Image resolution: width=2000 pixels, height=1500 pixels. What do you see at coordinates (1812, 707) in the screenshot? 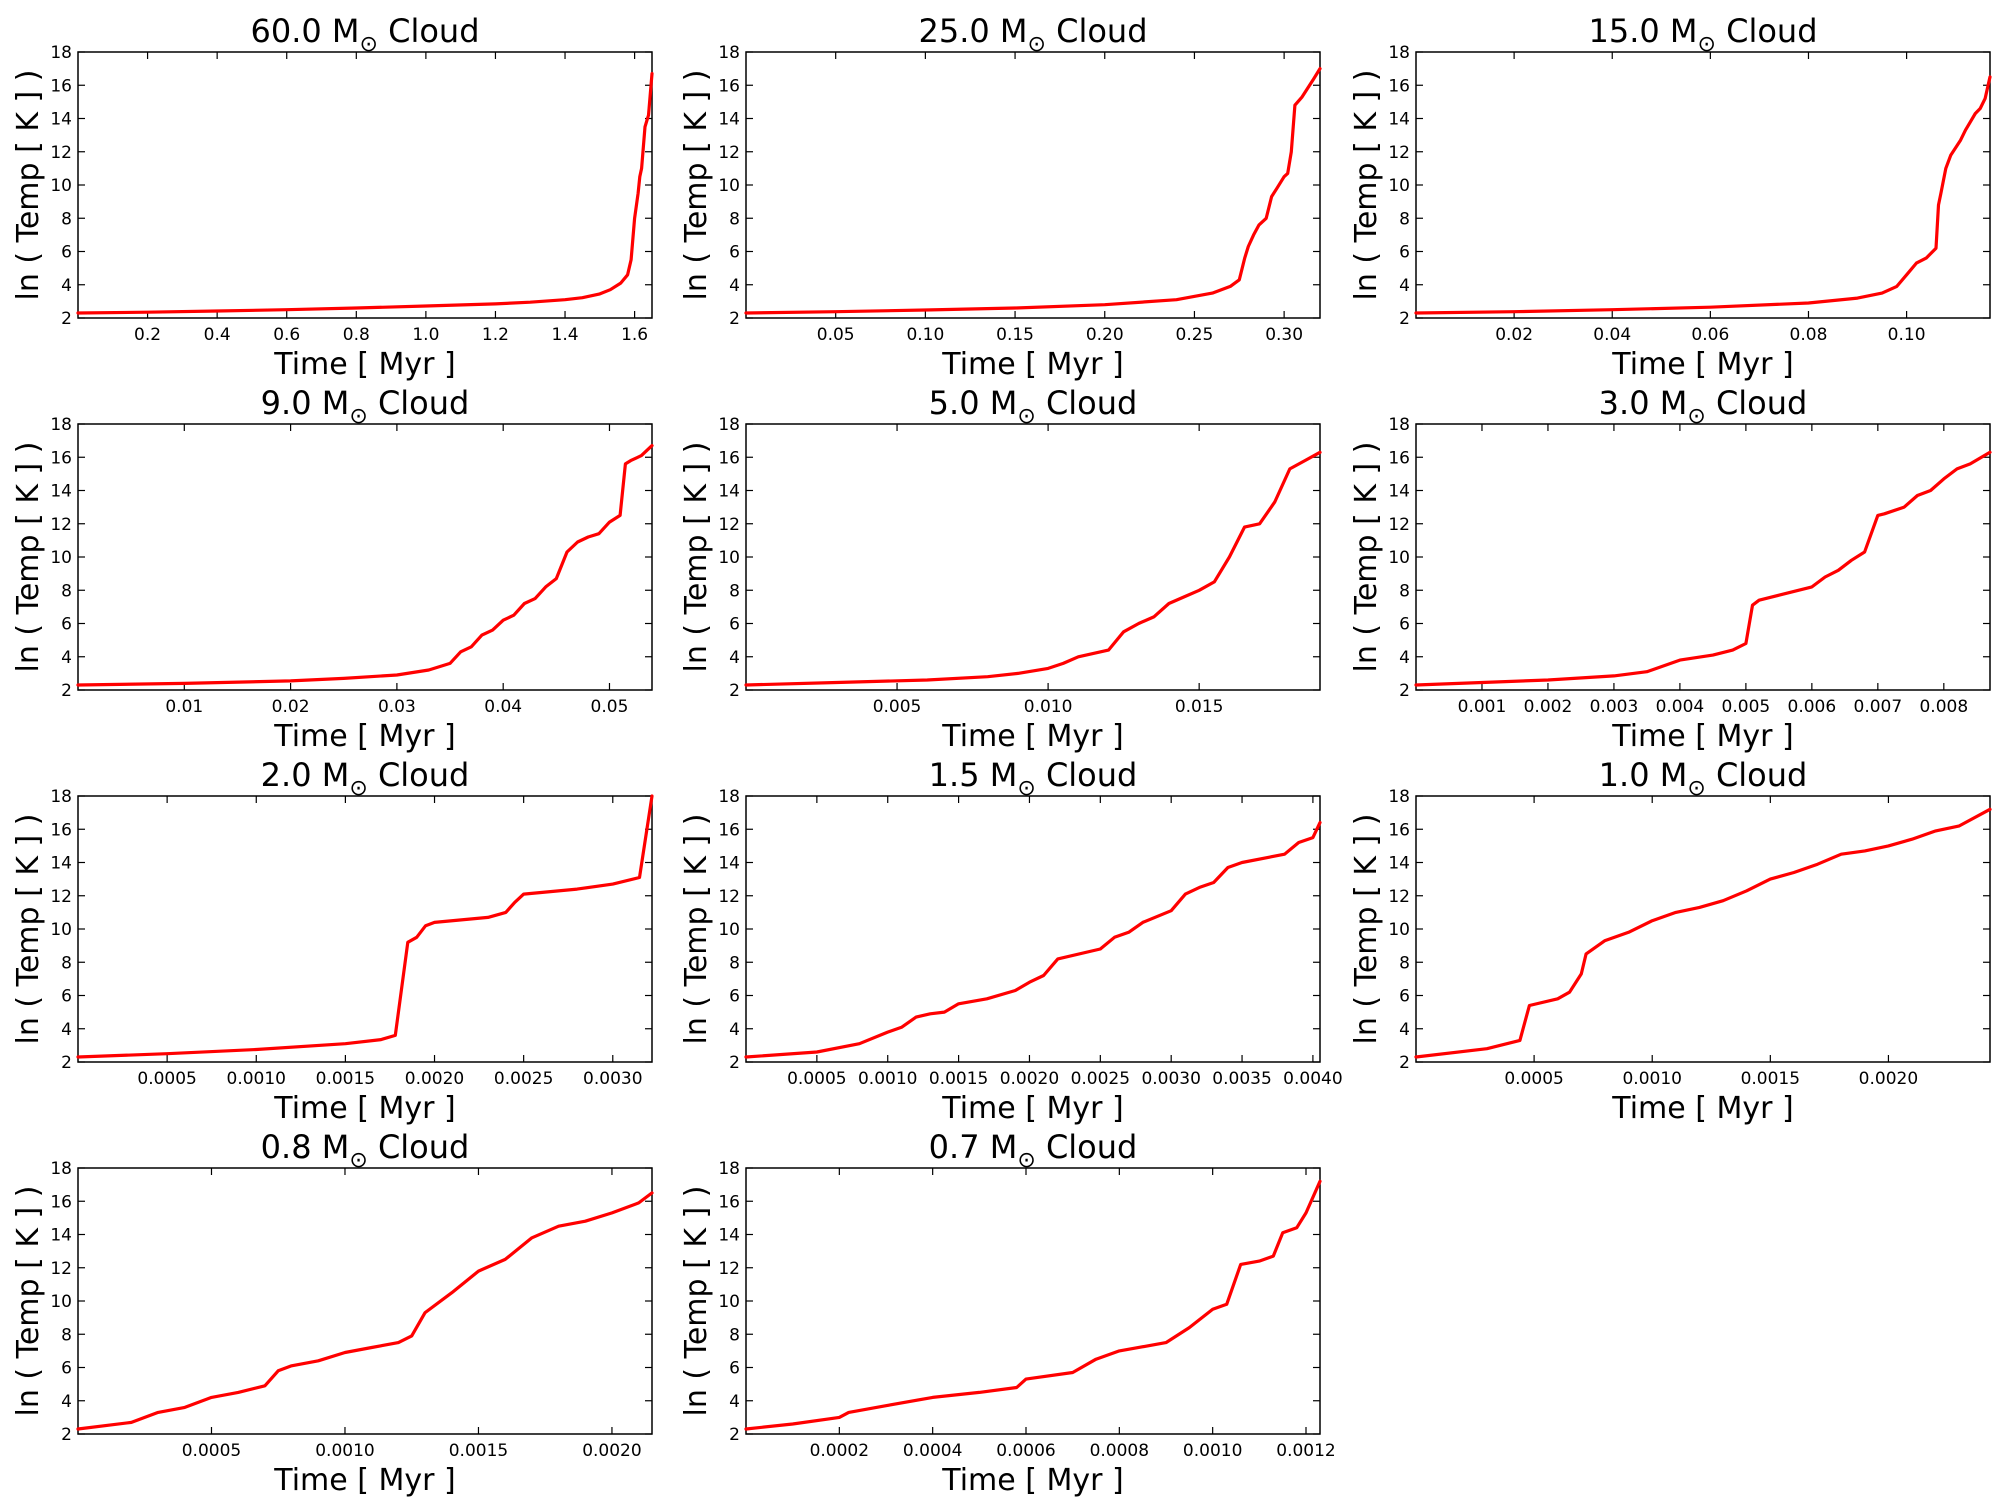
I see `x-tick-label: 0.006` at bounding box center [1812, 707].